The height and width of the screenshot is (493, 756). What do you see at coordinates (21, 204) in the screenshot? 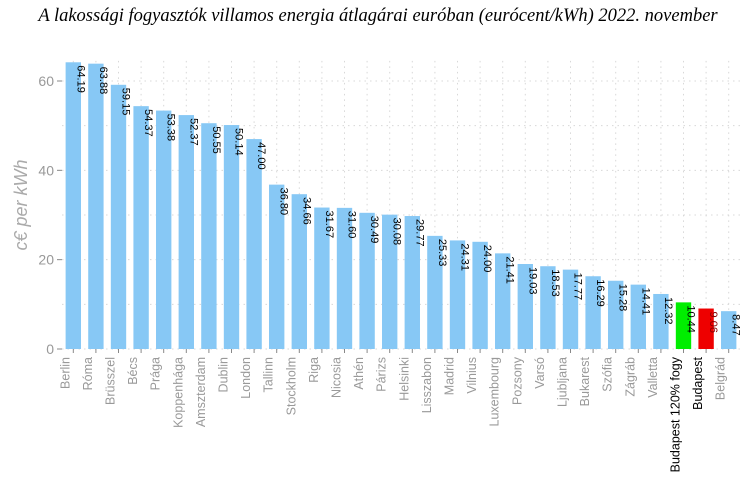
I see `y-axis-label: c€ per kWh` at bounding box center [21, 204].